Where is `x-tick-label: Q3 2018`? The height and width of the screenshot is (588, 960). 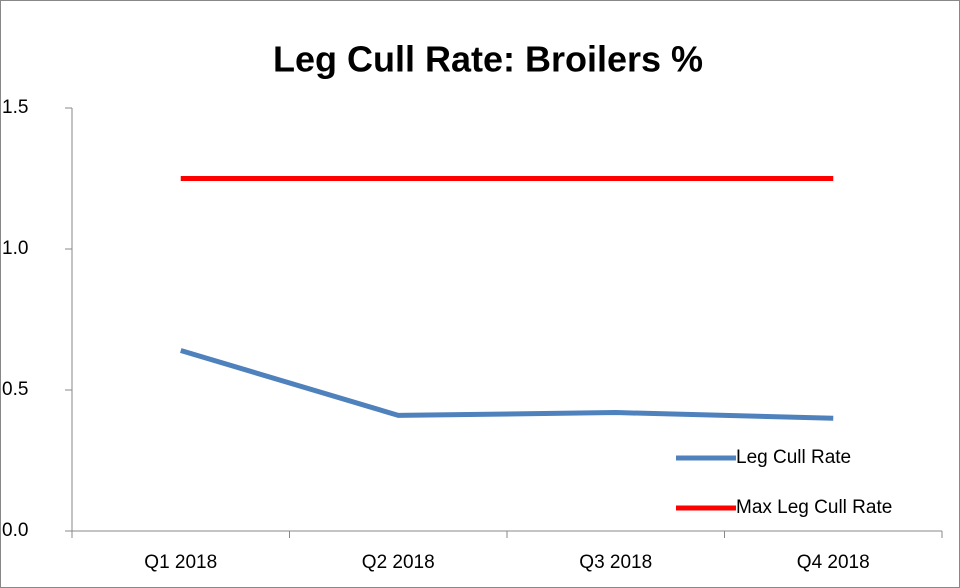 x-tick-label: Q3 2018 is located at coordinates (615, 562).